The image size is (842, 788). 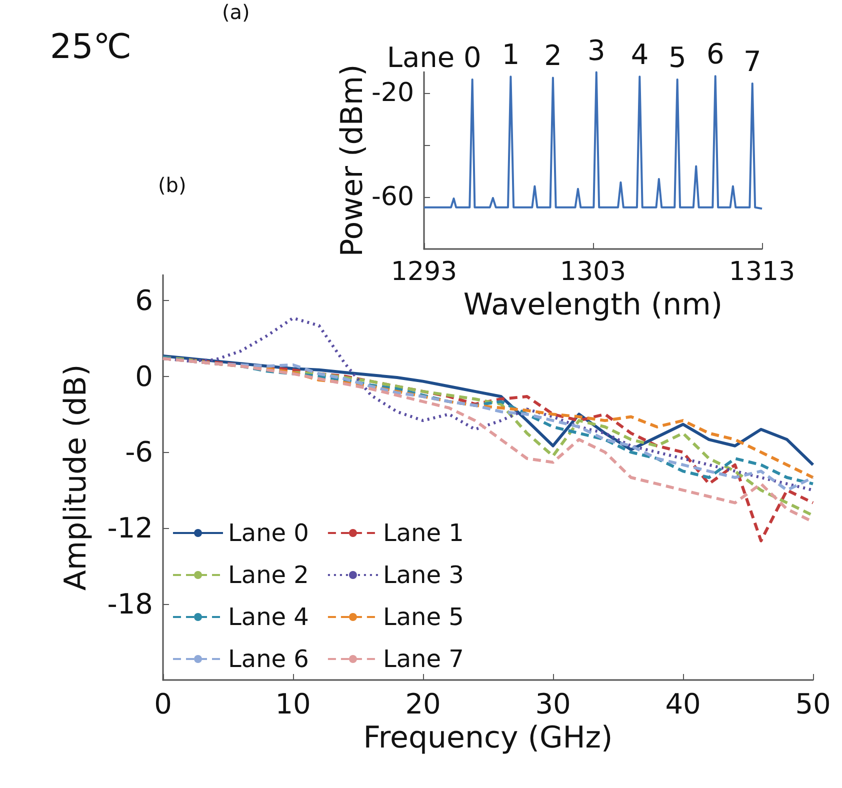 What do you see at coordinates (715, 54) in the screenshot?
I see `annotation: 6` at bounding box center [715, 54].